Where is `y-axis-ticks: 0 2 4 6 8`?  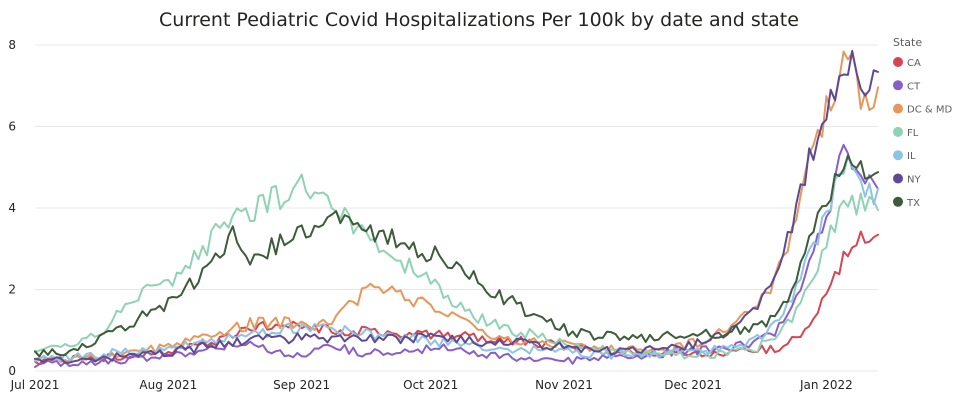 y-axis-ticks: 0 2 4 6 8 is located at coordinates (12, 208).